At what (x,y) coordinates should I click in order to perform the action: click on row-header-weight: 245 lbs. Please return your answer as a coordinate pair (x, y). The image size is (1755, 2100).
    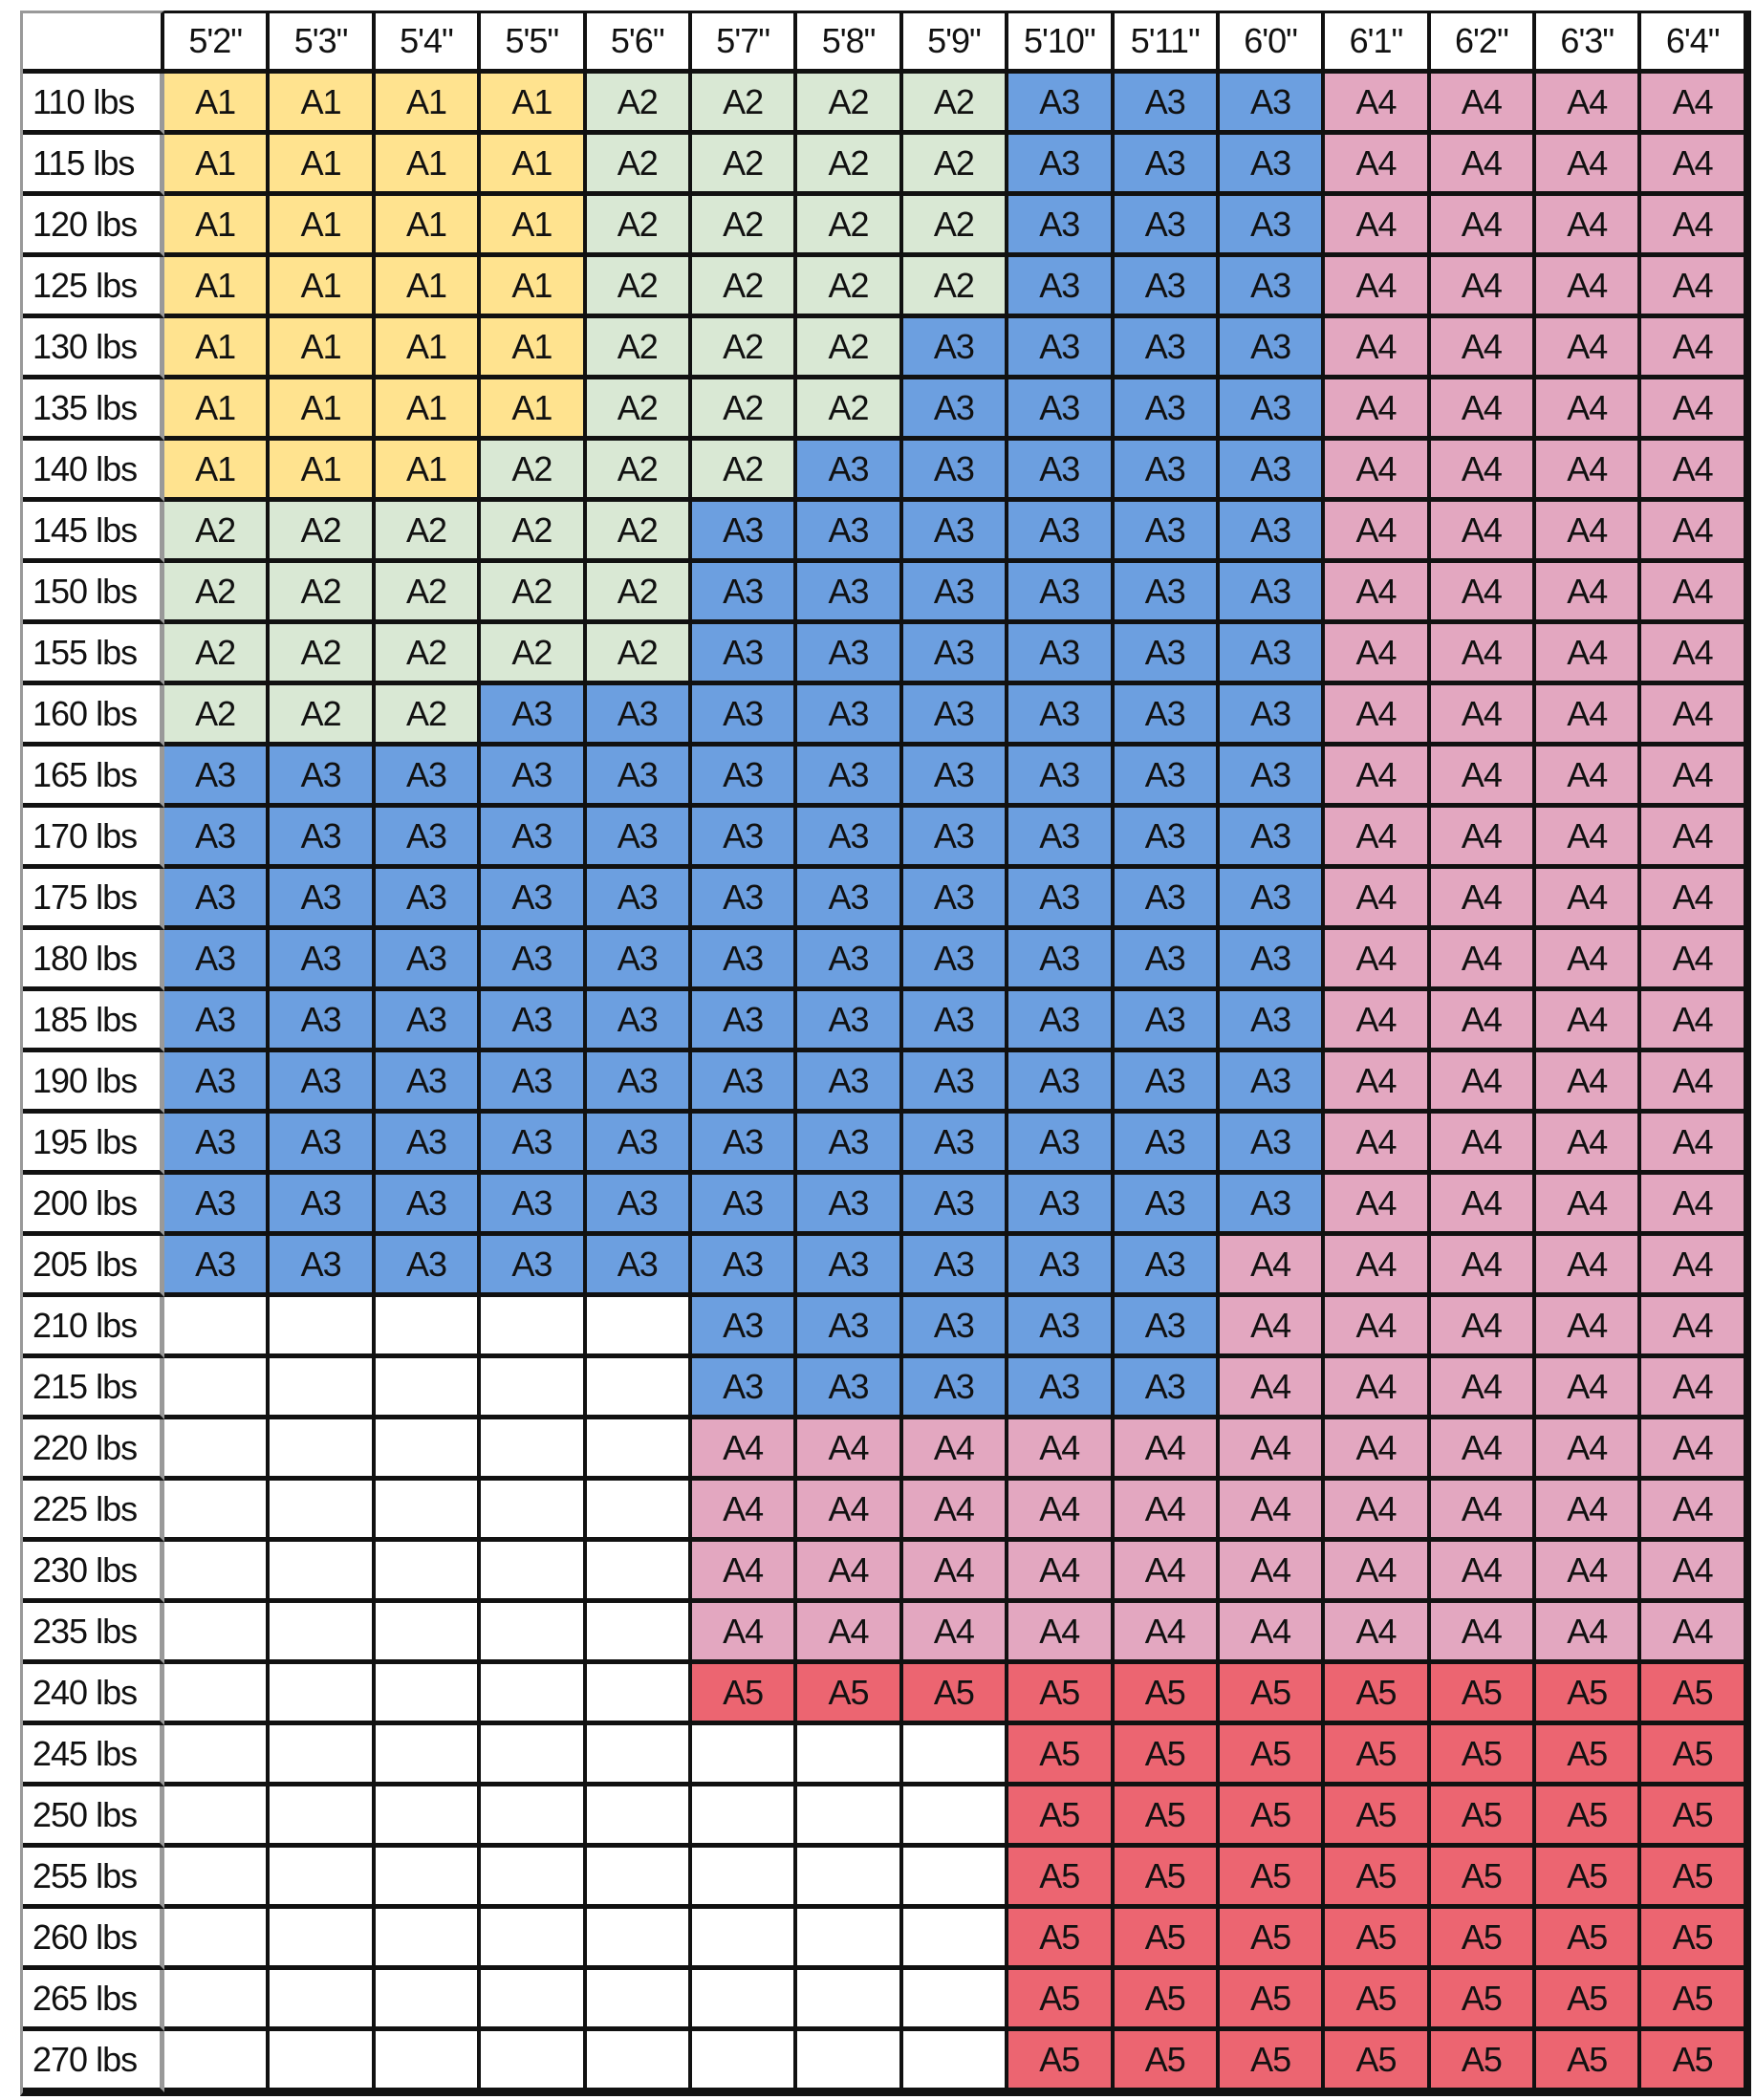
    Looking at the image, I should click on (93, 1755).